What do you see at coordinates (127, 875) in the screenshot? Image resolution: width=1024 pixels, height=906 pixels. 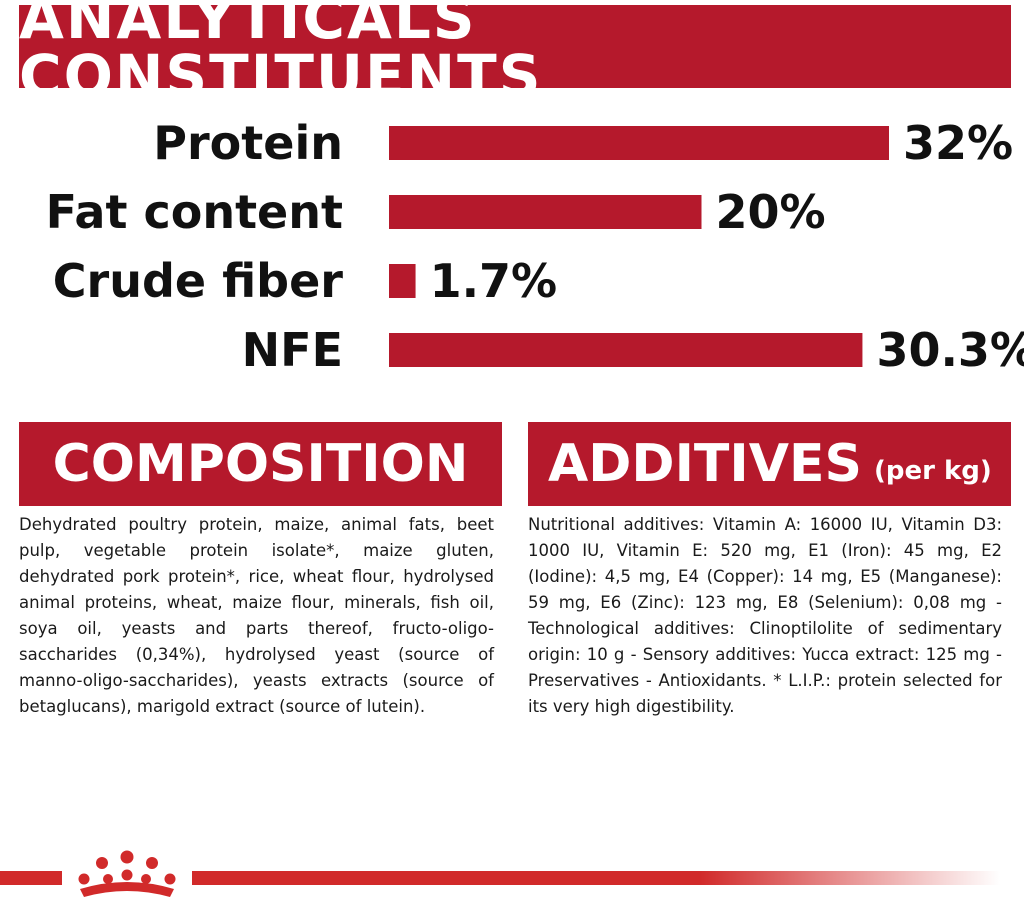 I see `crown-icon` at bounding box center [127, 875].